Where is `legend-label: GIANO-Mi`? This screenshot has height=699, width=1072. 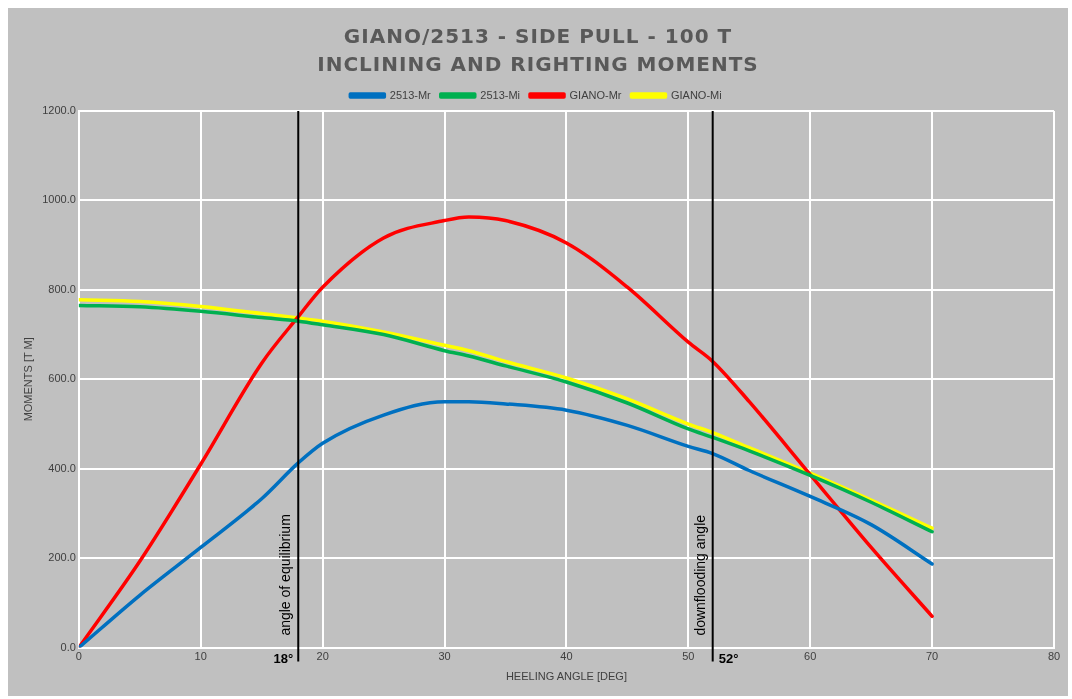 legend-label: GIANO-Mi is located at coordinates (696, 94).